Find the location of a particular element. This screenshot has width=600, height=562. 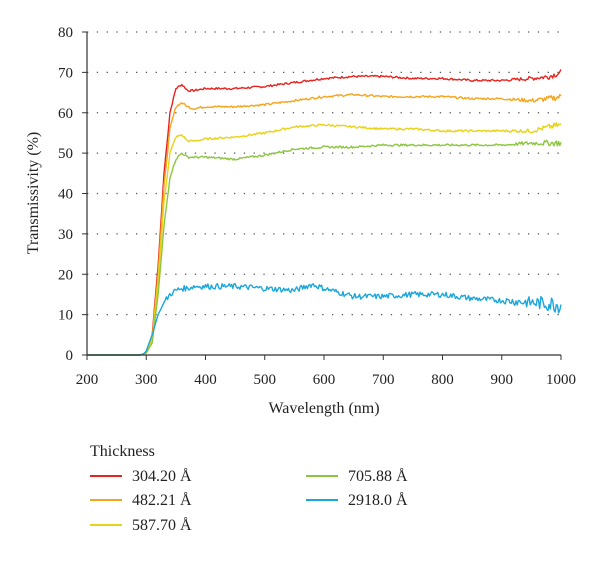

y-tick-label: 50 is located at coordinates (65, 154).